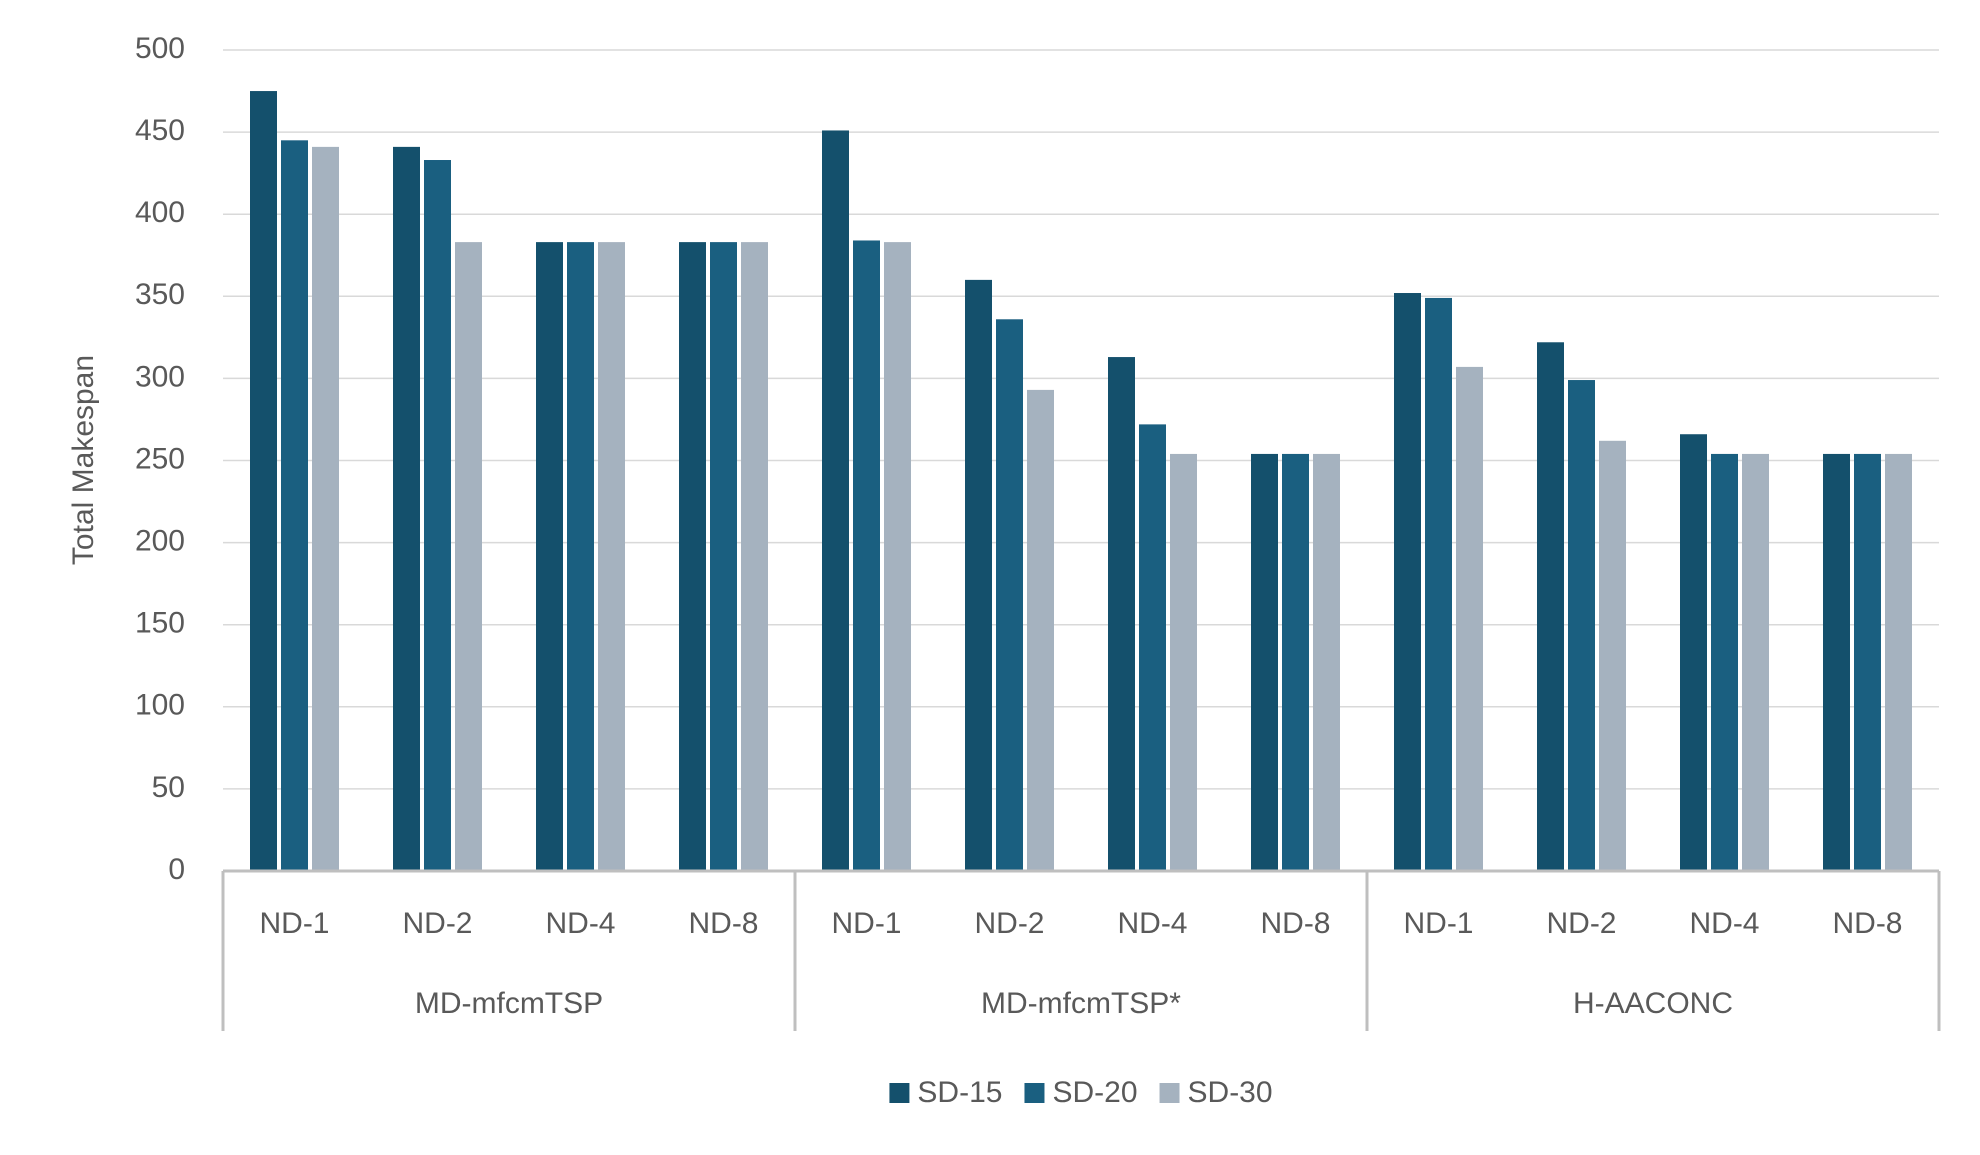 The width and height of the screenshot is (1980, 1155). What do you see at coordinates (160, 458) in the screenshot?
I see `y-tick-label: 250` at bounding box center [160, 458].